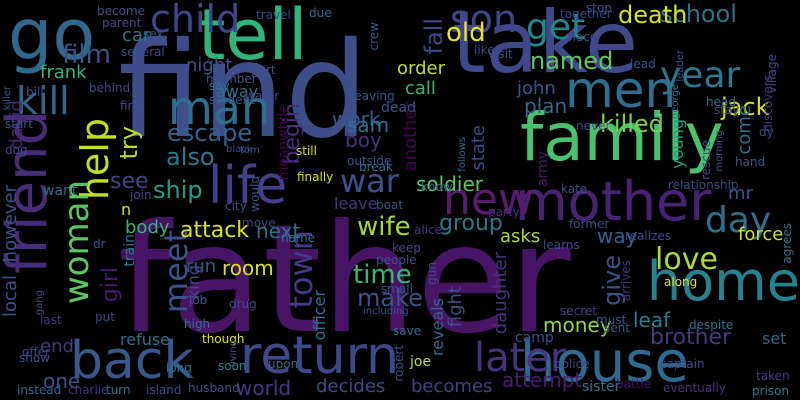  Describe the element at coordinates (231, 79) in the screenshot. I see `word-member: member` at that location.